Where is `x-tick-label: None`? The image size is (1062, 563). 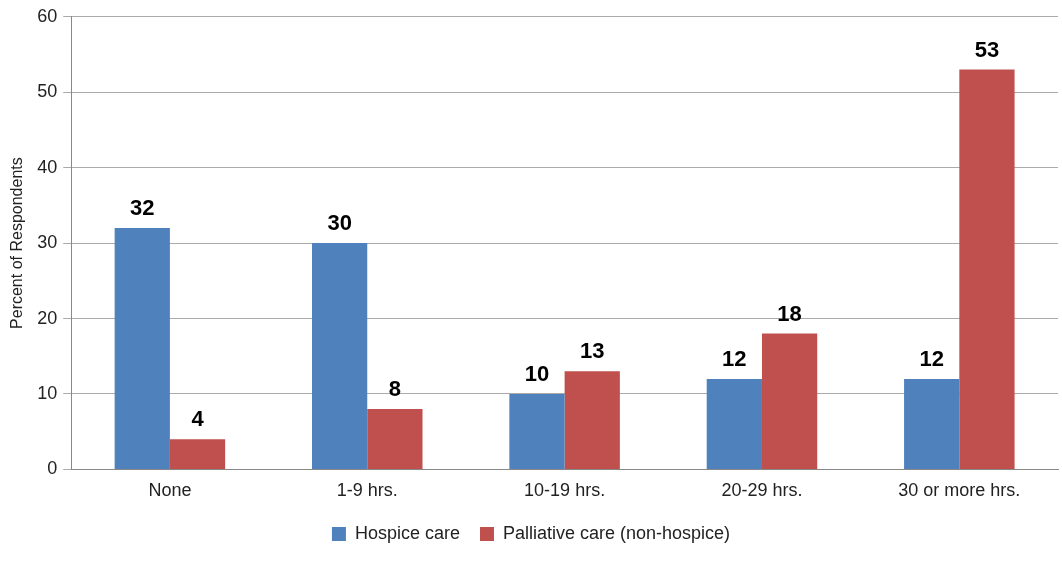 x-tick-label: None is located at coordinates (170, 490).